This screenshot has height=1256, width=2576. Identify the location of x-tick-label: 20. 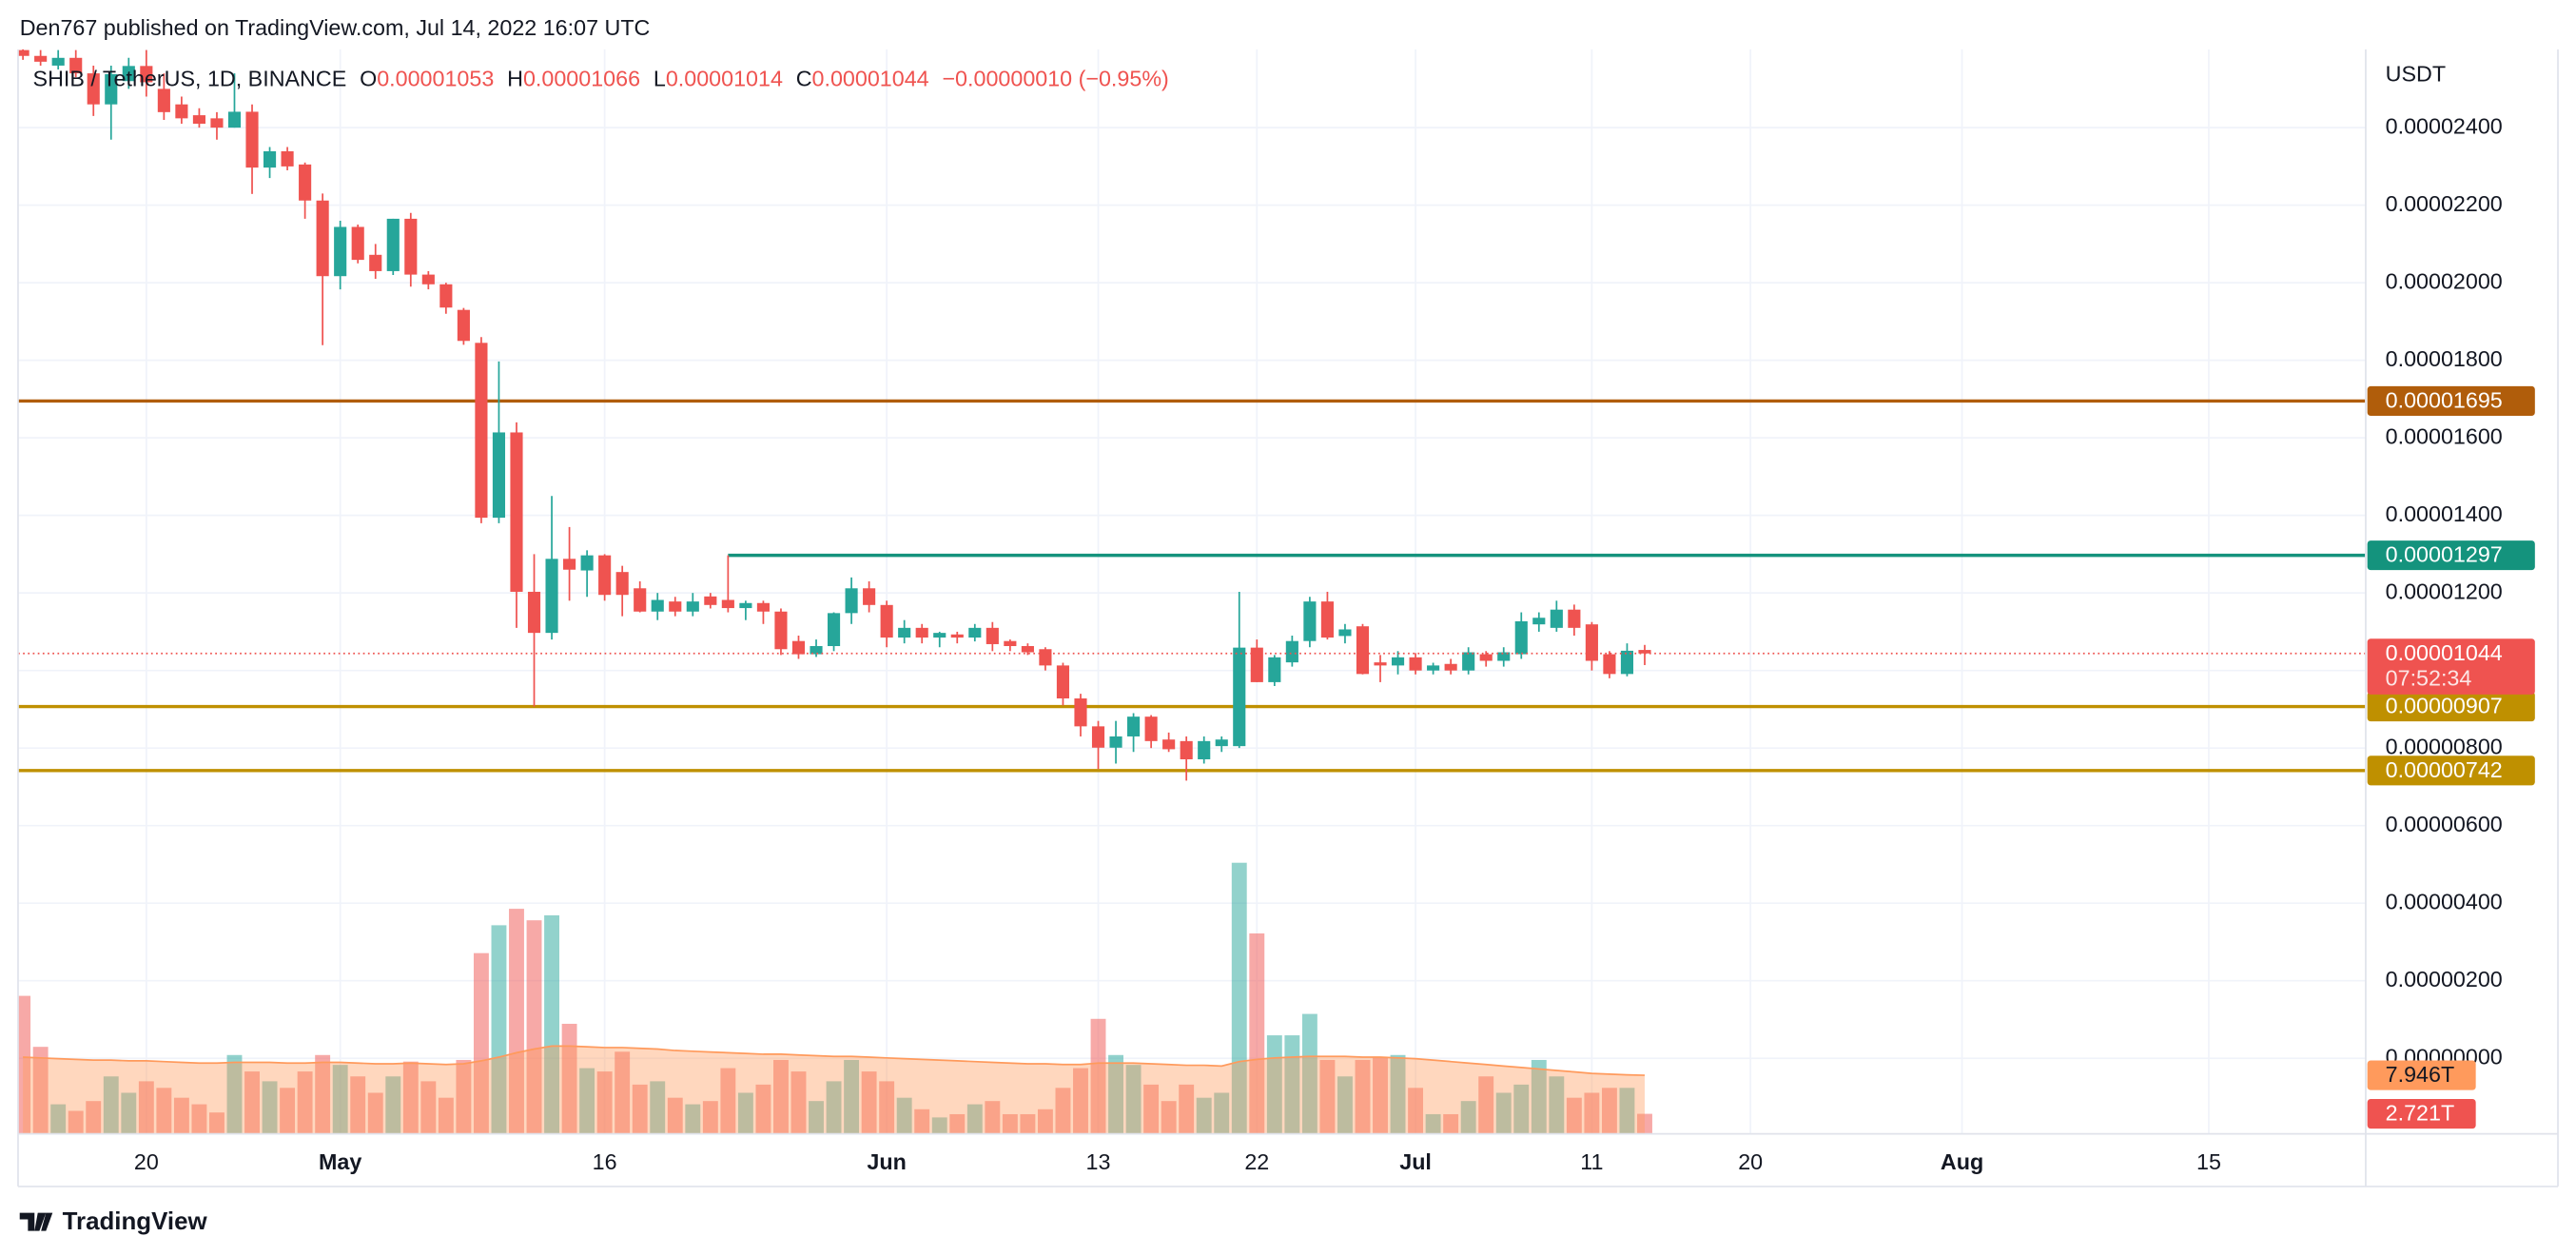
(1751, 1161).